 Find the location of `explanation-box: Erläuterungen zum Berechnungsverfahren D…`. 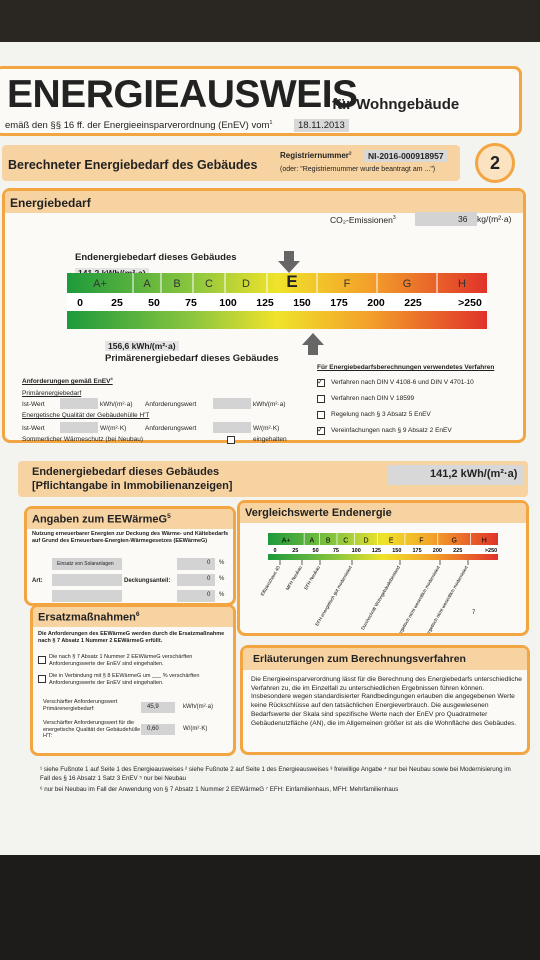

explanation-box: Erläuterungen zum Berechnungsverfahren D… is located at coordinates (385, 700).